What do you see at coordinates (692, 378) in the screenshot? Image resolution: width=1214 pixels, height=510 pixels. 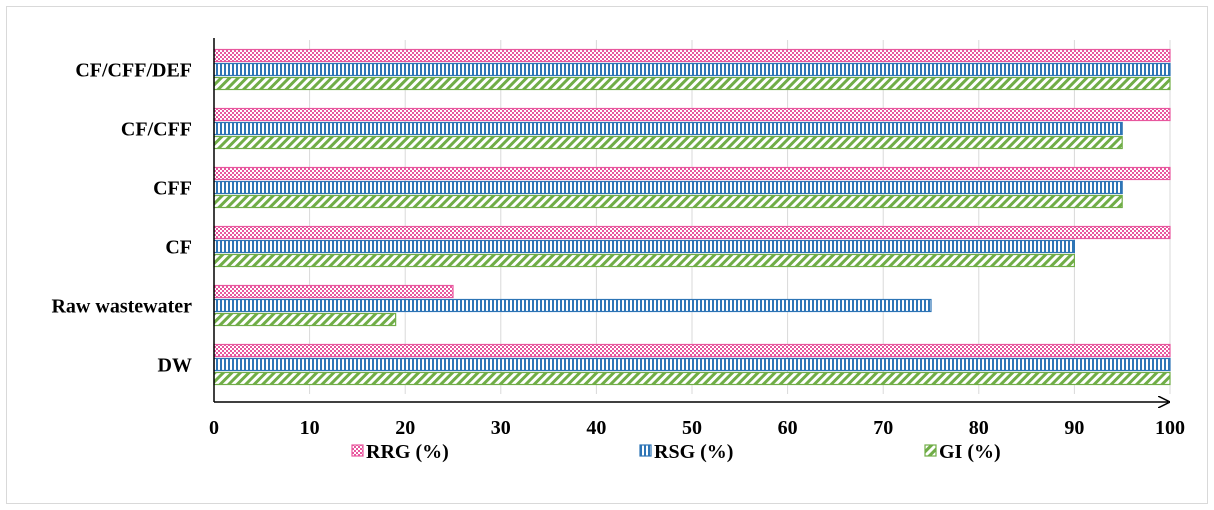 I see `bar-dw-gi` at bounding box center [692, 378].